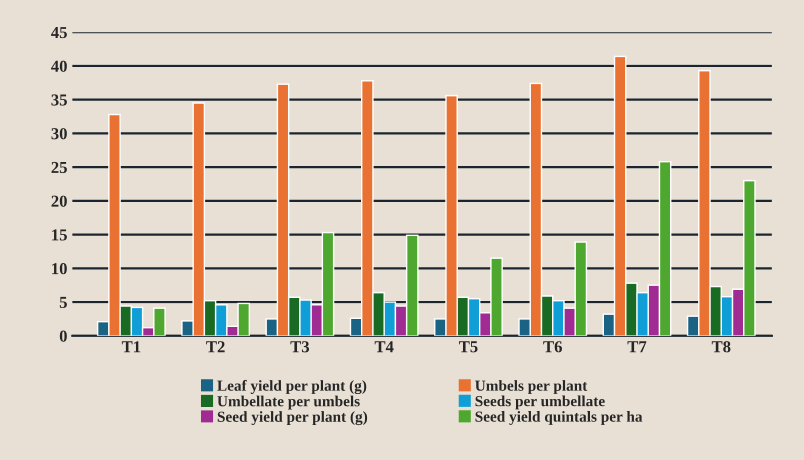 This screenshot has height=460, width=804. I want to click on legend-label: Seed yield per plant (g), so click(293, 418).